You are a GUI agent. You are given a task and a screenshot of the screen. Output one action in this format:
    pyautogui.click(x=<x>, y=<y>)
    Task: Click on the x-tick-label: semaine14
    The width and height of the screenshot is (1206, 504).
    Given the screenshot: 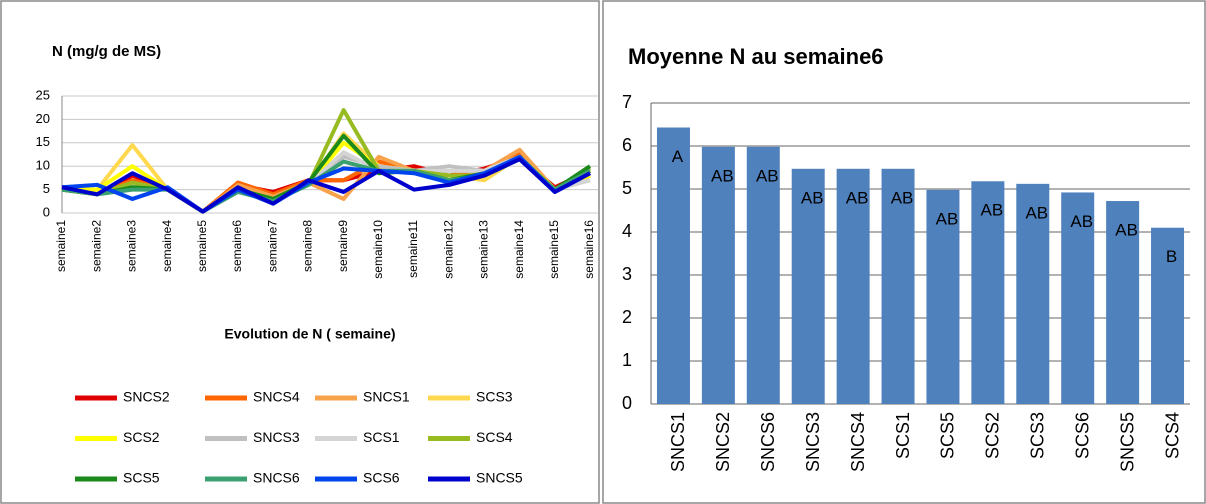 What is the action you would take?
    pyautogui.click(x=519, y=249)
    